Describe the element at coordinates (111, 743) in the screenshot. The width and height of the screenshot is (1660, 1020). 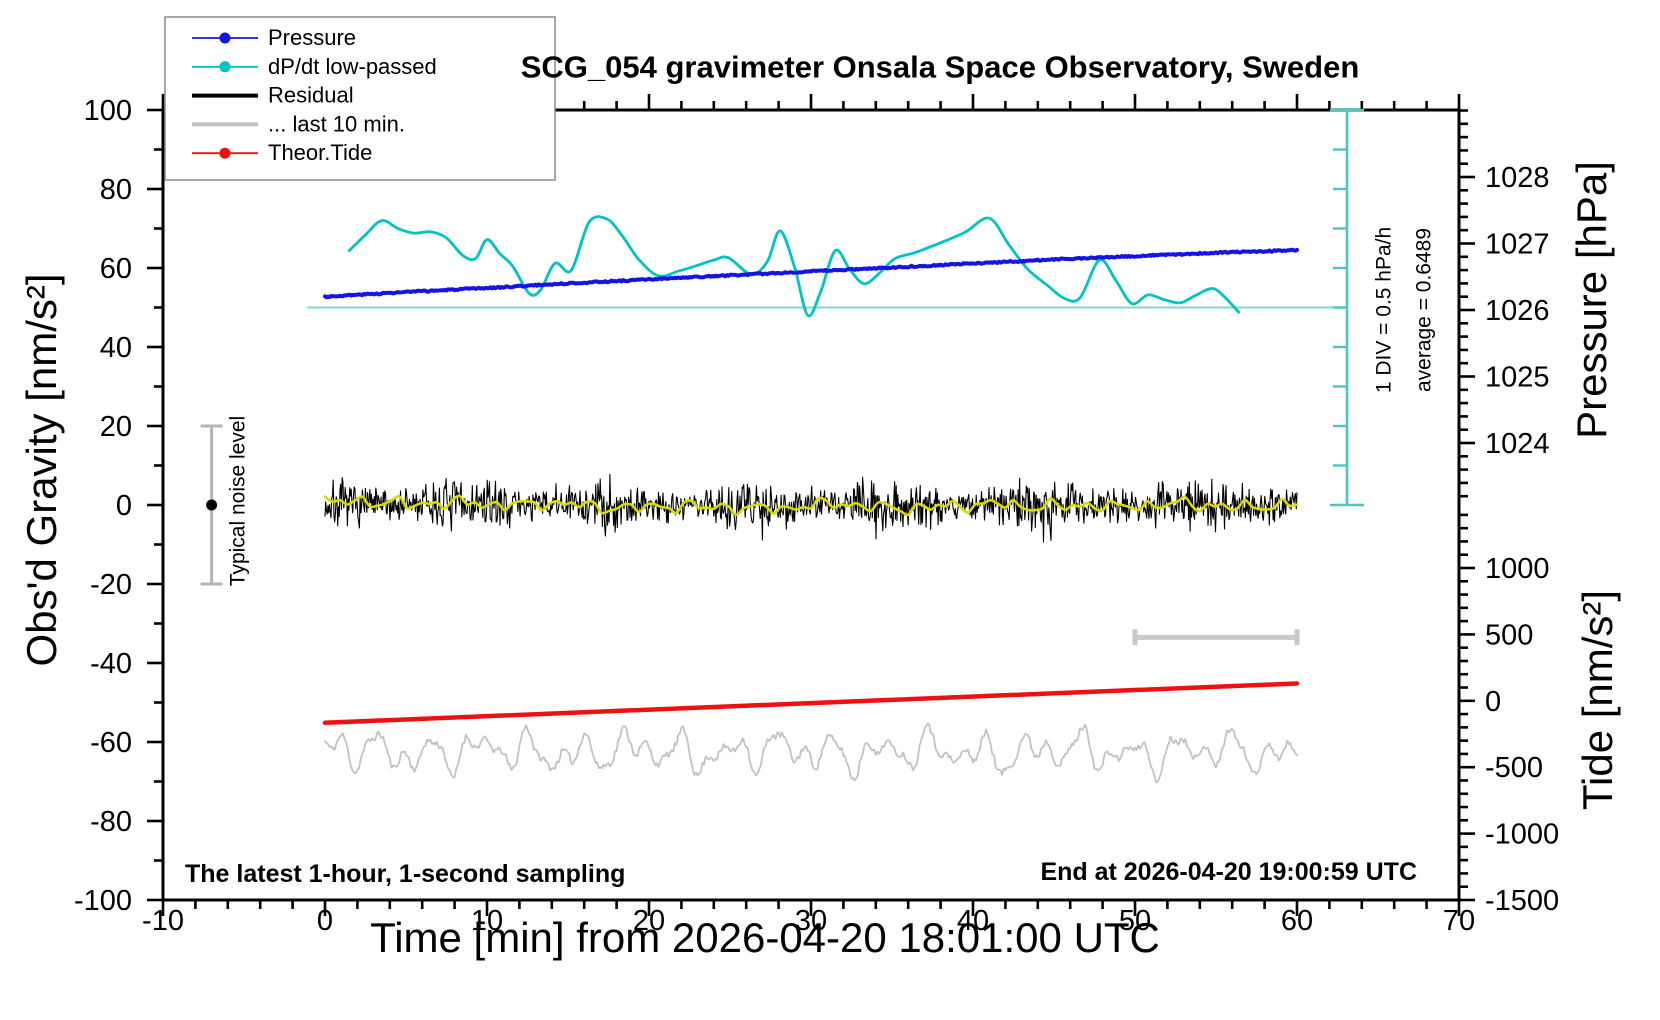
I see `gravity-tick-label: -60` at that location.